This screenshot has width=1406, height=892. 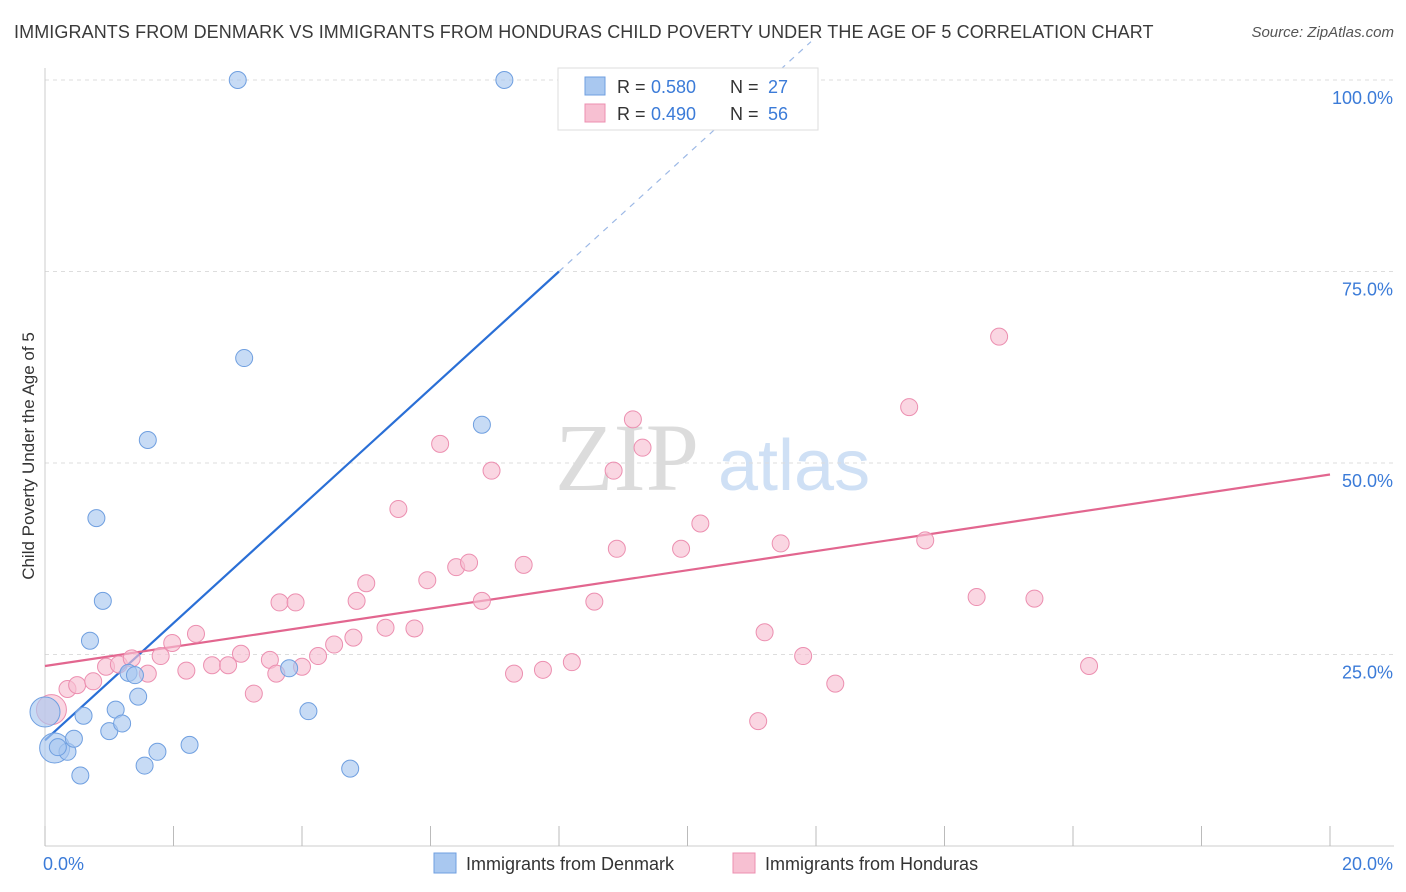 What do you see at coordinates (595, 86) in the screenshot?
I see `stats-swatch-denmark` at bounding box center [595, 86].